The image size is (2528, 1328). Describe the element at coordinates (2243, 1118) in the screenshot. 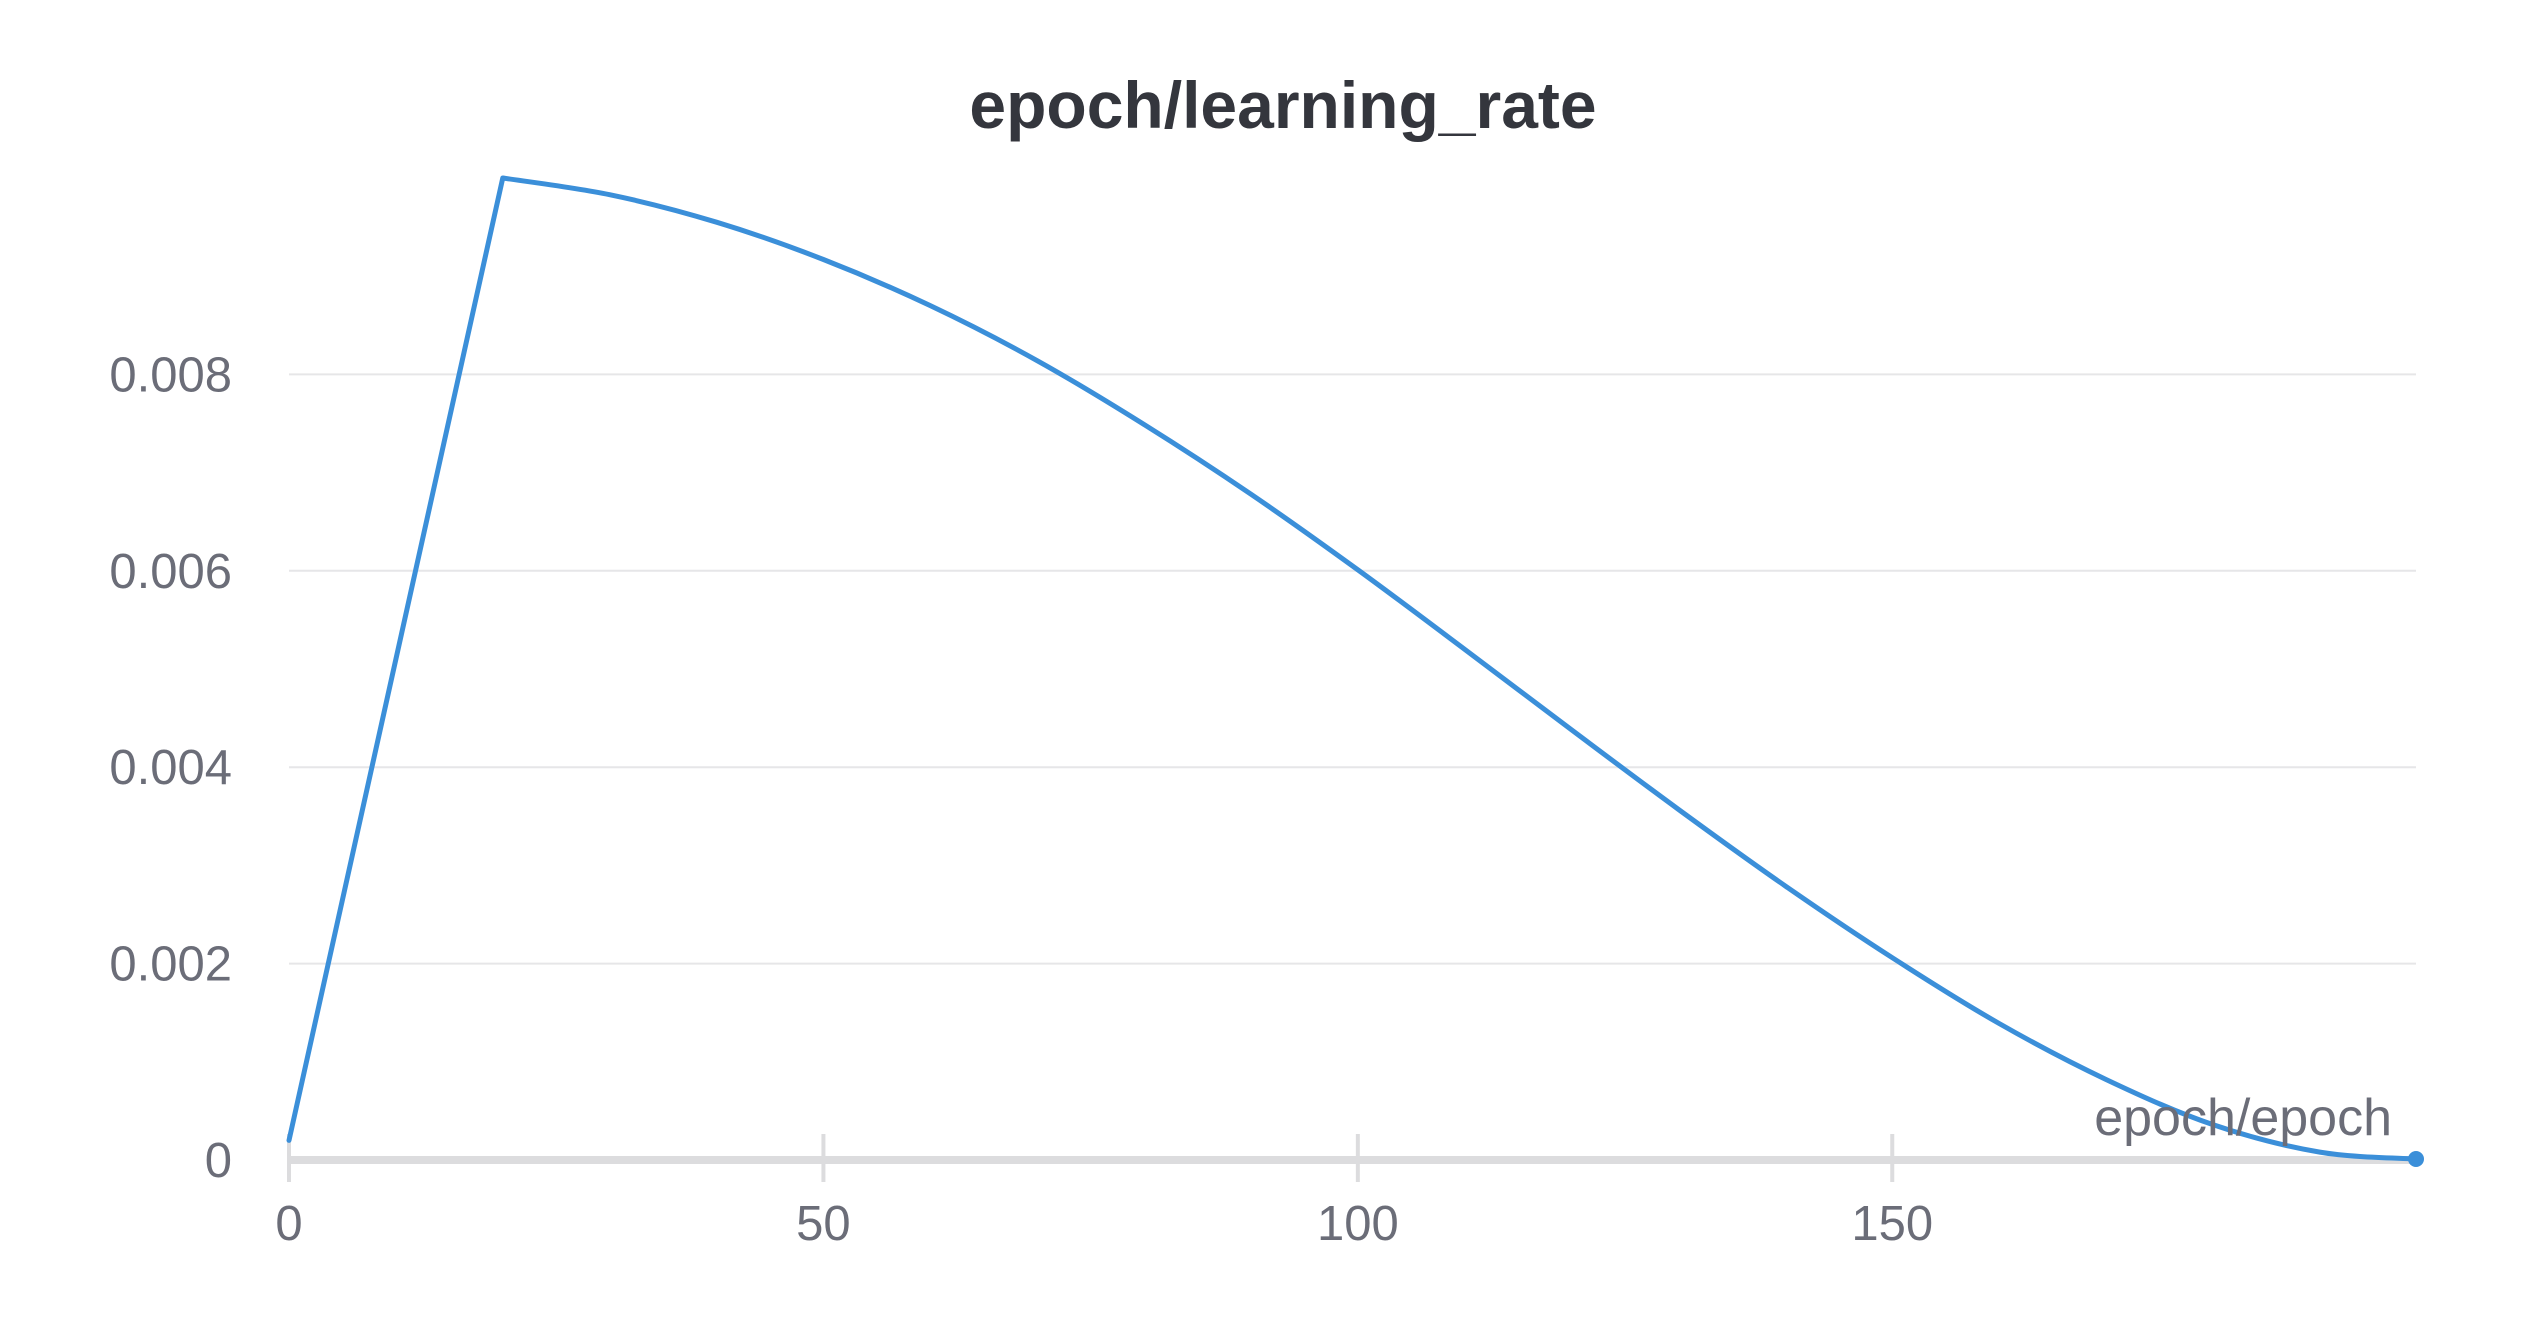

I see `x-axis-label: epoch/epoch` at that location.